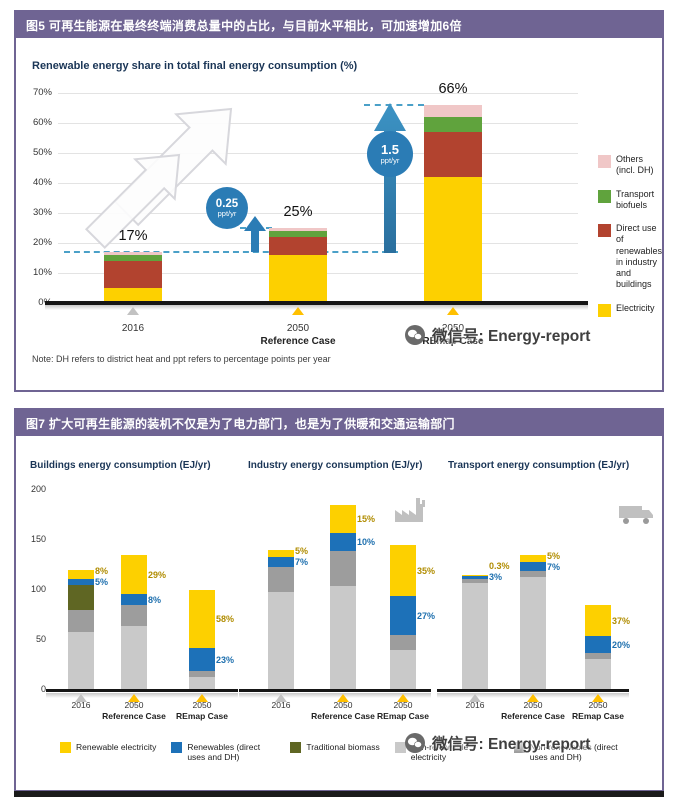 The width and height of the screenshot is (679, 800). Describe the element at coordinates (227, 208) in the screenshot. I see `growth-rate-badge-reference: 0.25 ppt/yr` at that location.